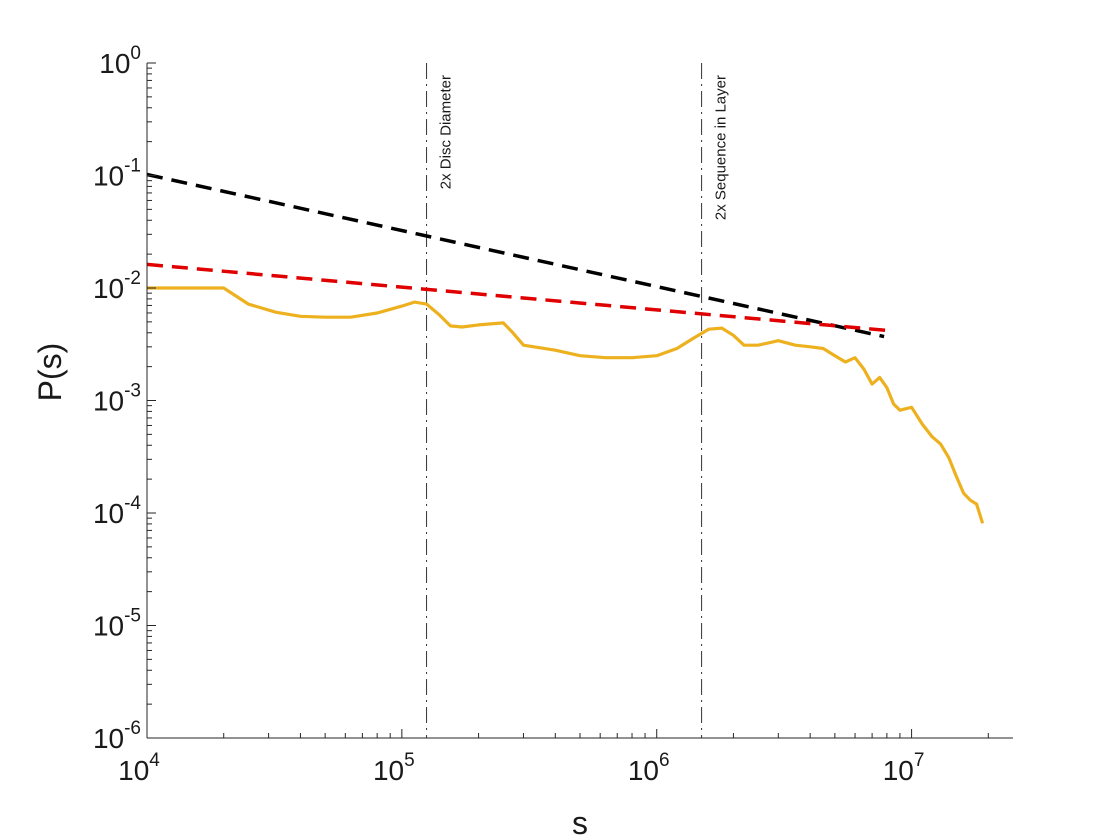 The image size is (1120, 840). I want to click on y-axis-label: P(s), so click(50, 372).